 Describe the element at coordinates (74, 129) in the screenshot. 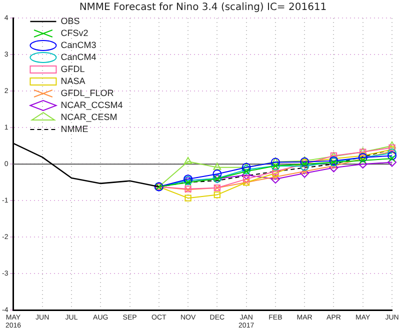

I see `legend-label: NMME` at that location.